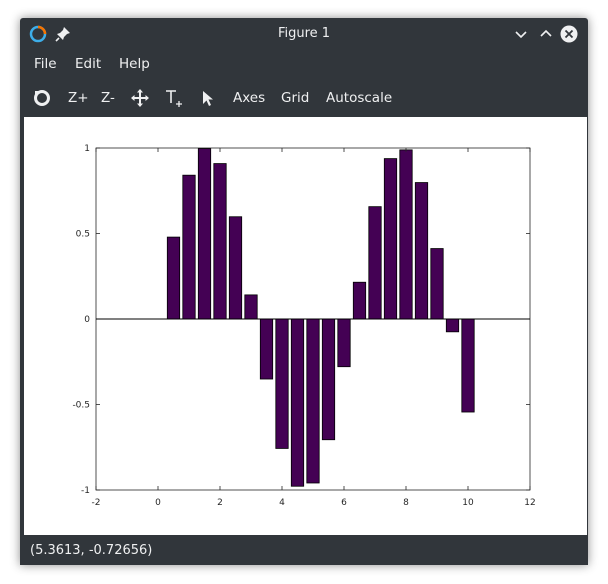  Describe the element at coordinates (295, 98) in the screenshot. I see `grid-button: Grid` at that location.